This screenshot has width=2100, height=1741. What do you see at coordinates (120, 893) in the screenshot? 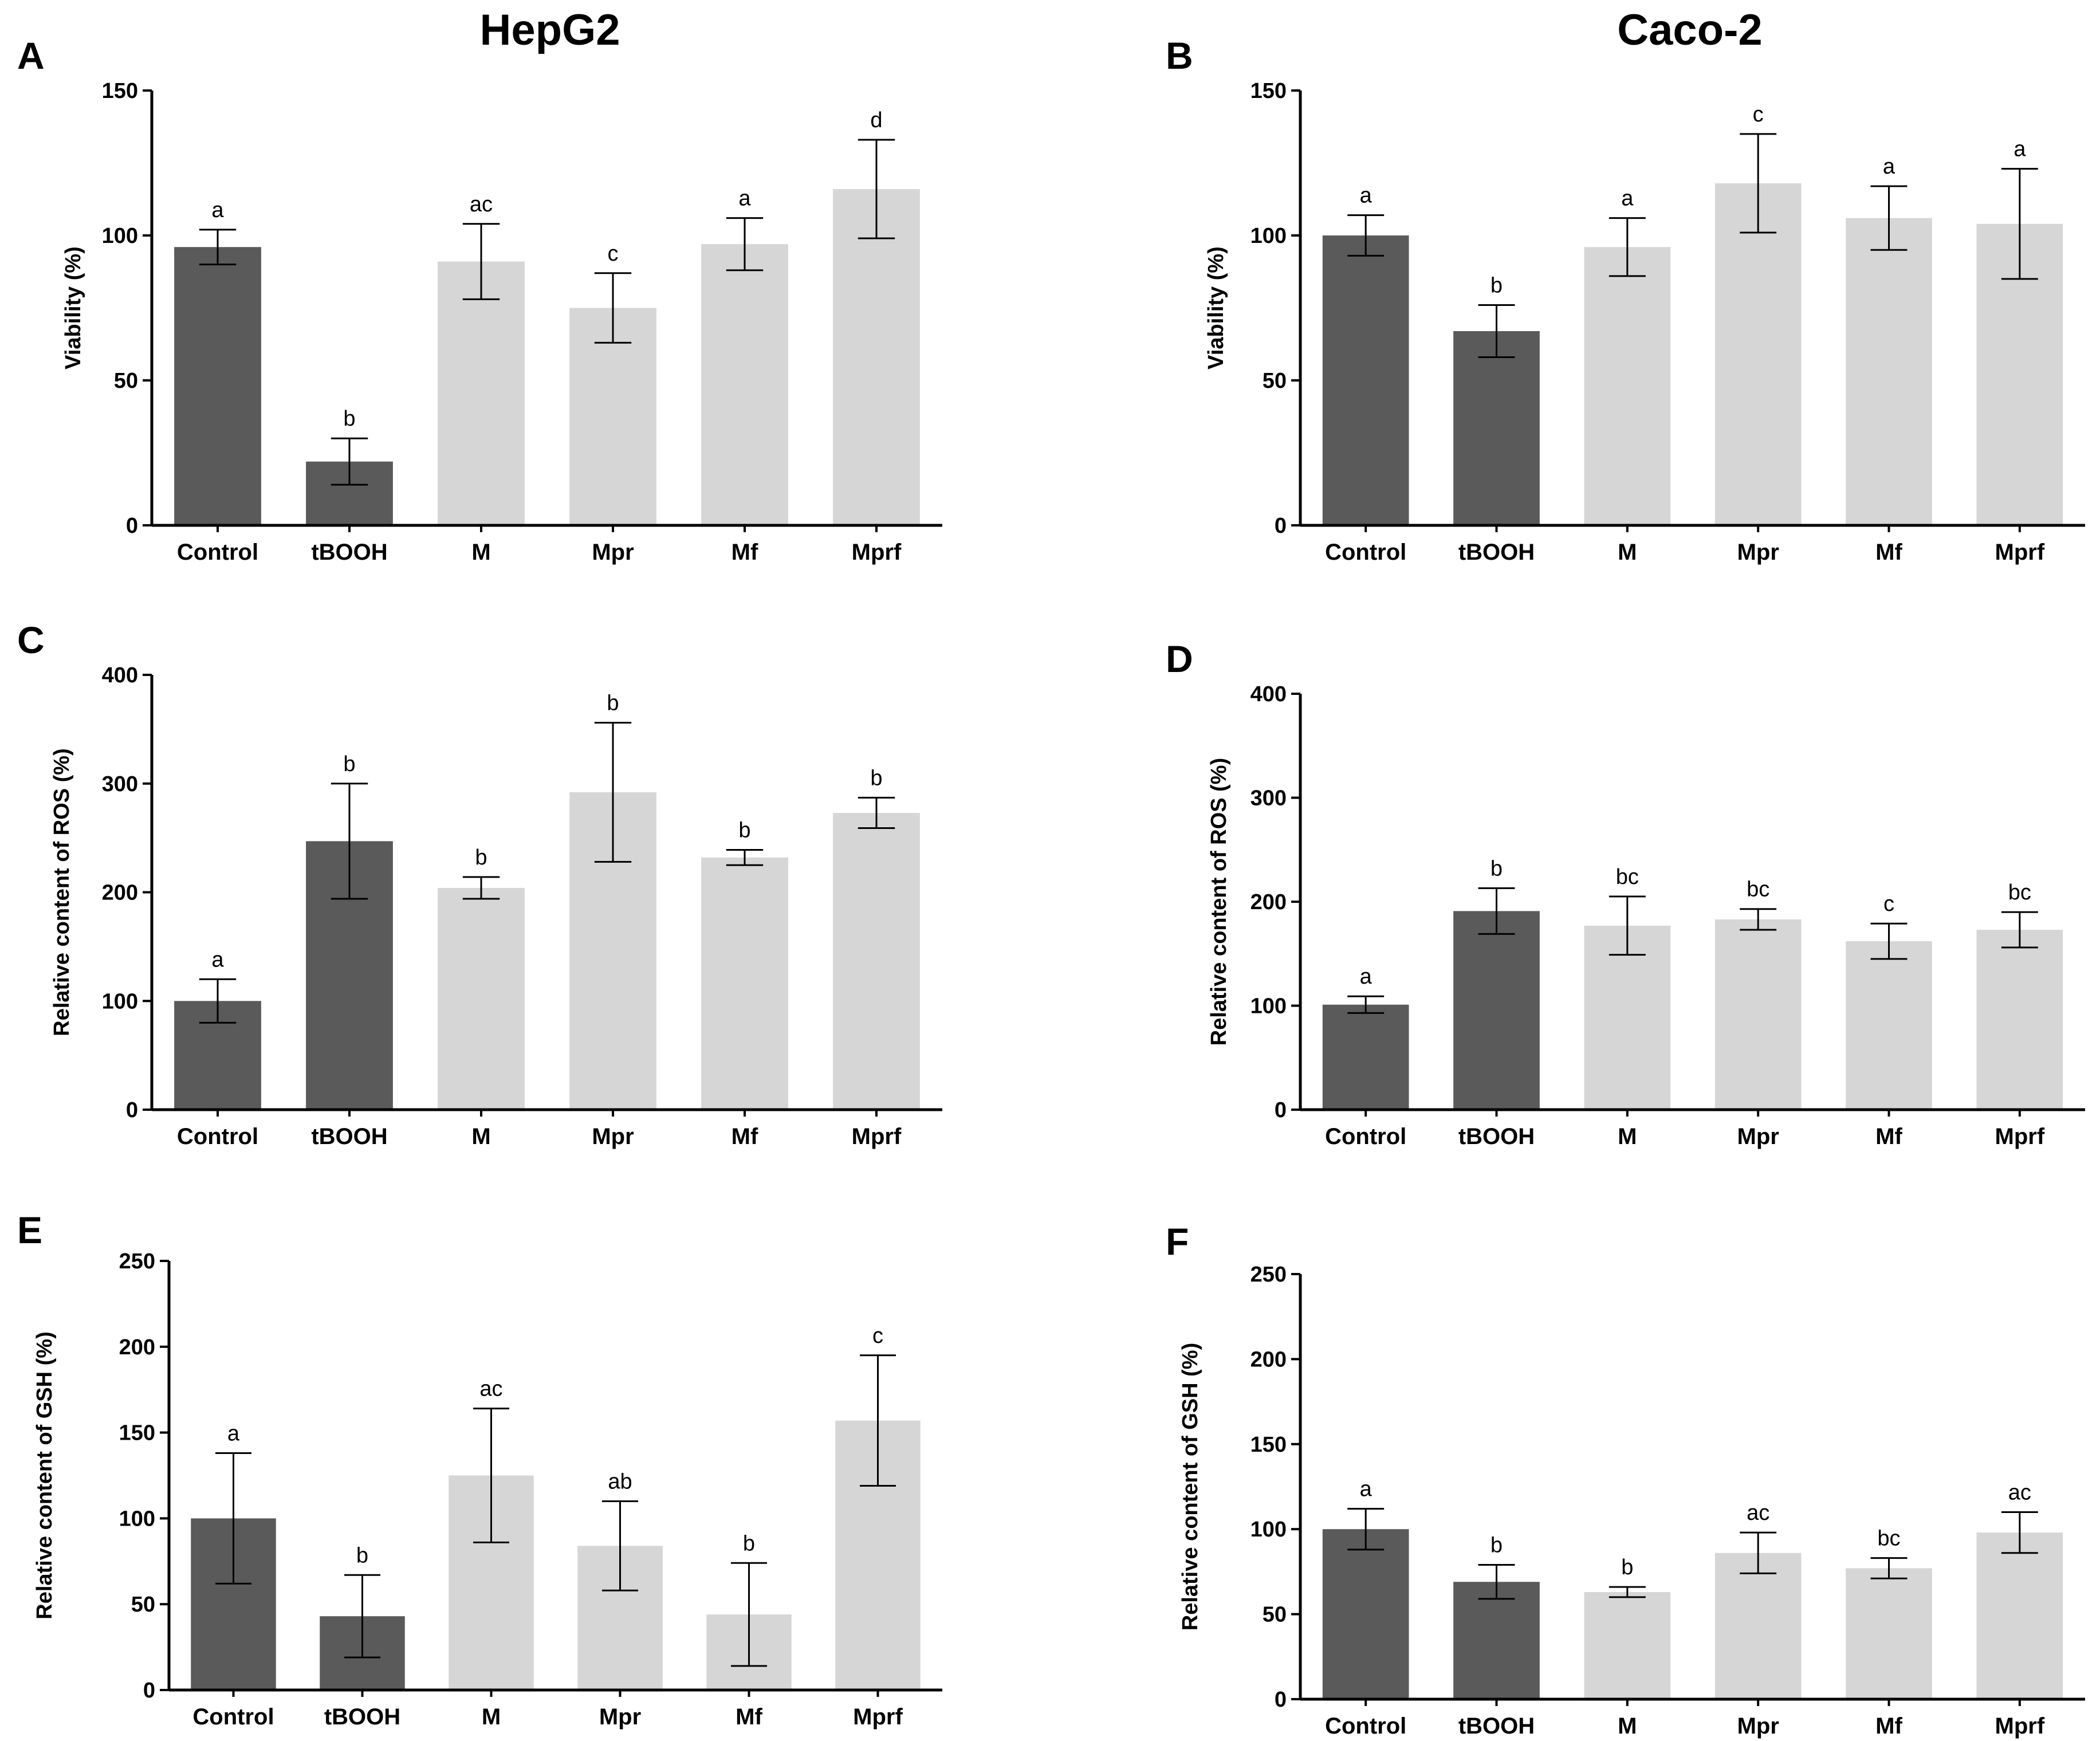
I see `panel-c-ytick-label-200: 200` at bounding box center [120, 893].